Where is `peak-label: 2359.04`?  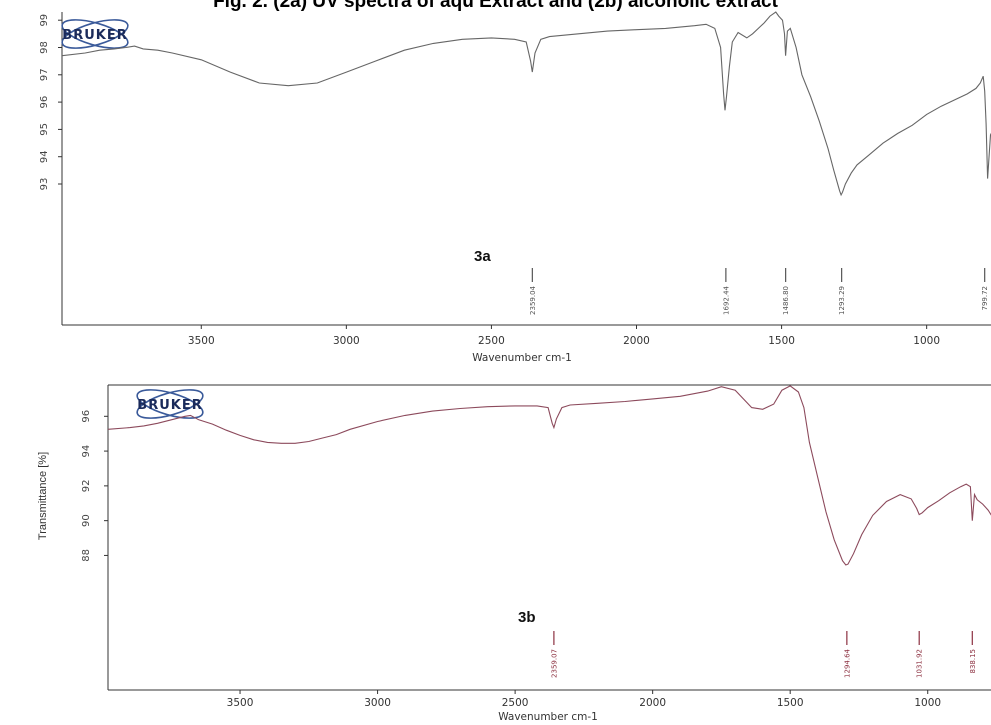 peak-label: 2359.04 is located at coordinates (533, 299).